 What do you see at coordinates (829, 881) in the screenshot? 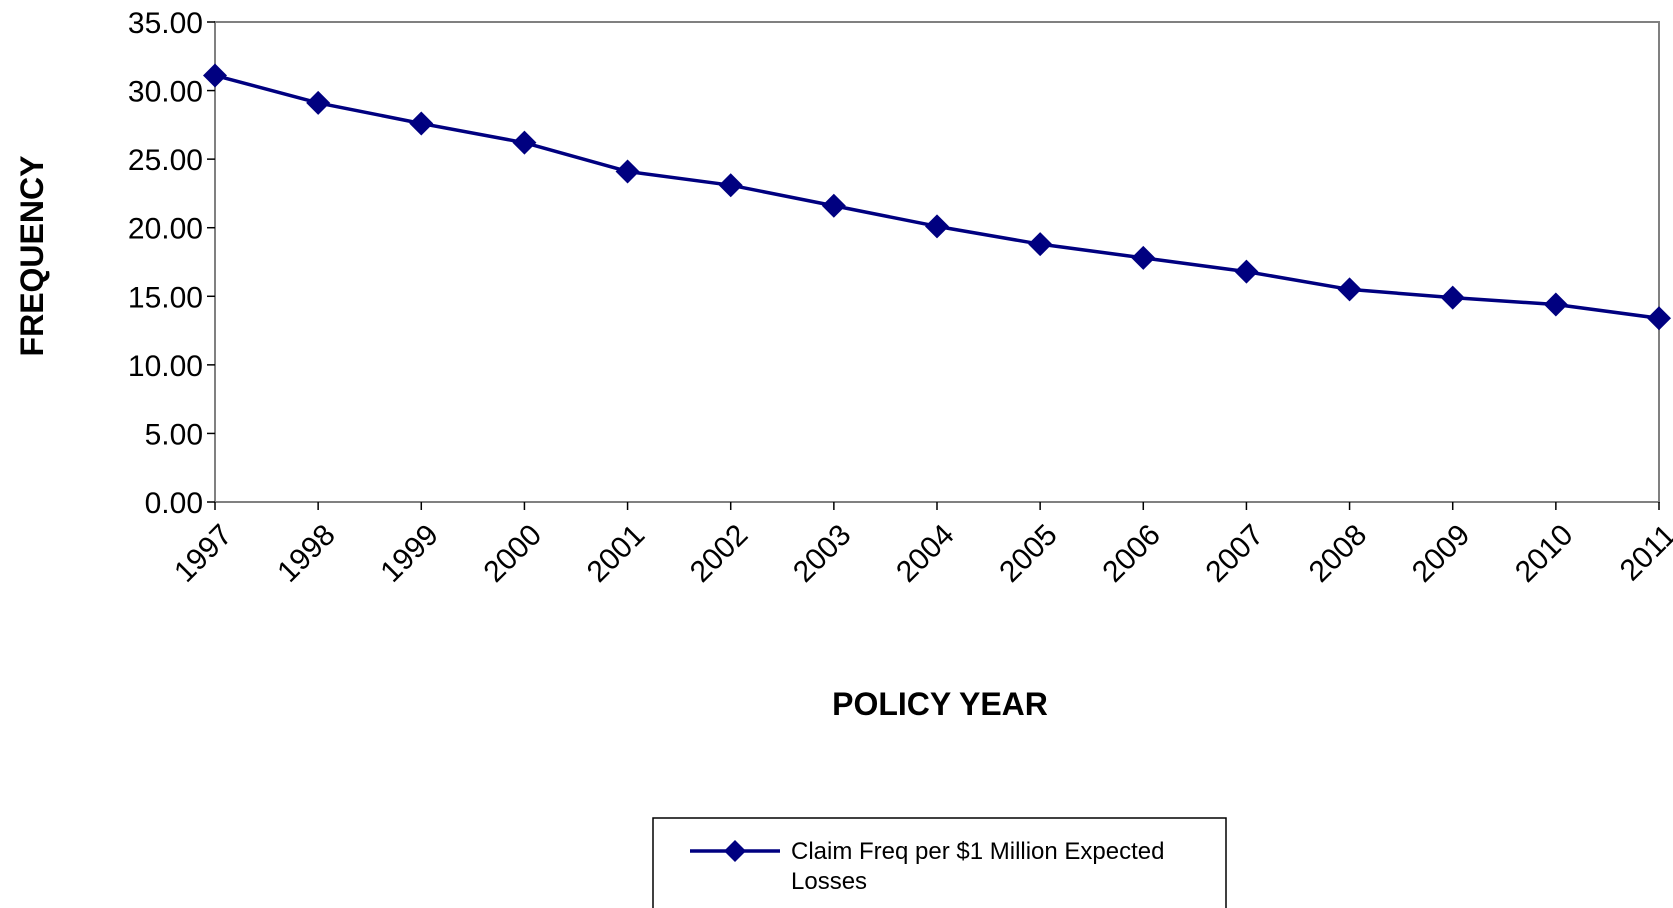
I see `legend-label-line-2: Losses` at bounding box center [829, 881].